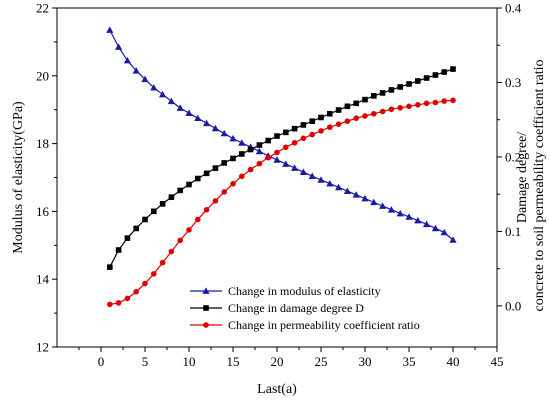 This screenshot has height=407, width=550. Describe the element at coordinates (42, 347) in the screenshot. I see `y-left-tick-label: 12` at that location.